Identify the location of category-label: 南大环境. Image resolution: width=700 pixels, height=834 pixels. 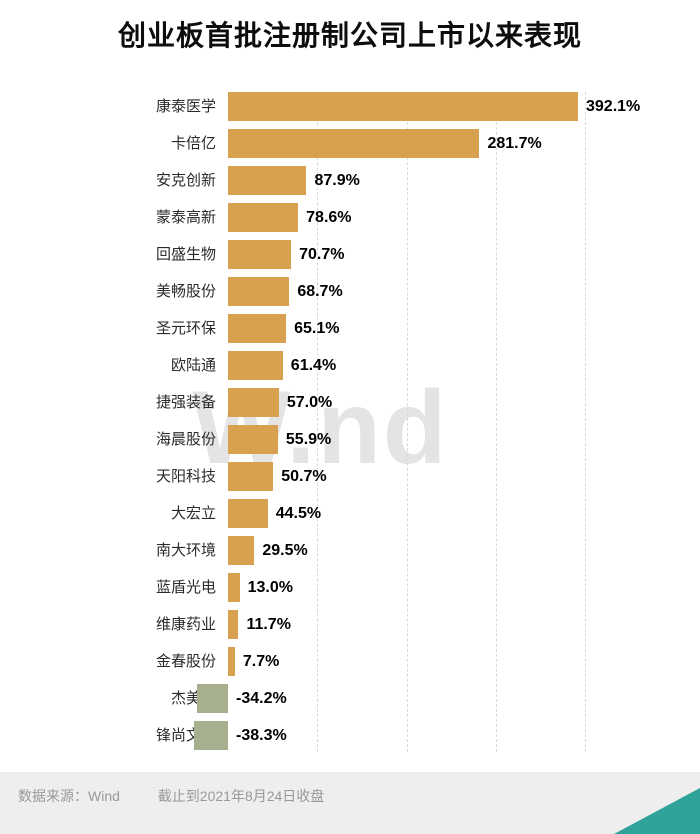
(185, 550).